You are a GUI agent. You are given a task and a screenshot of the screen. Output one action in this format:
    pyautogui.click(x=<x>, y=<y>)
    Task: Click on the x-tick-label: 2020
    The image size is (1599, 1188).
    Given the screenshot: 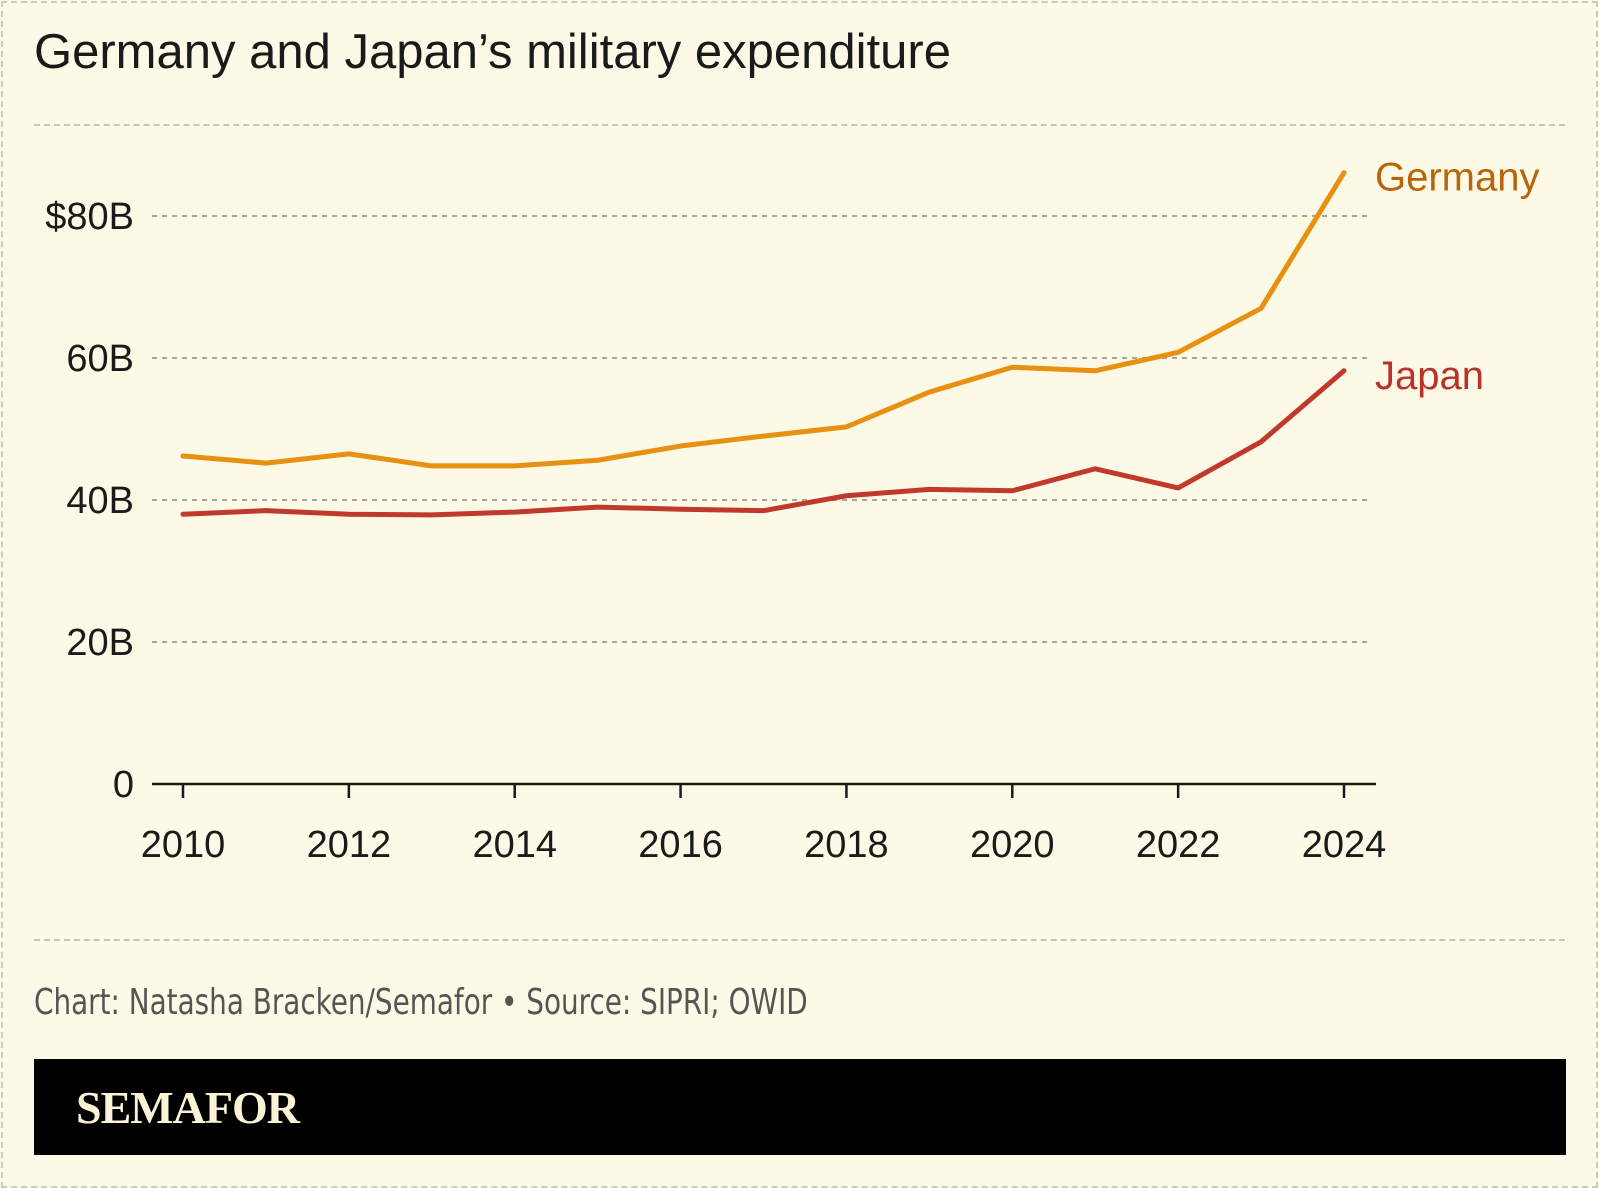 What is the action you would take?
    pyautogui.click(x=1012, y=845)
    